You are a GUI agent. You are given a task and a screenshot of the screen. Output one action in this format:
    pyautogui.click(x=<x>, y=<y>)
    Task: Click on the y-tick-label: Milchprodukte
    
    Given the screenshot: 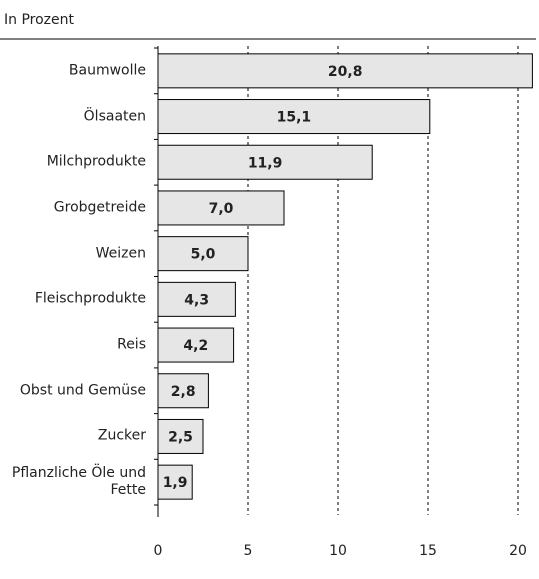 What is the action you would take?
    pyautogui.click(x=96, y=161)
    